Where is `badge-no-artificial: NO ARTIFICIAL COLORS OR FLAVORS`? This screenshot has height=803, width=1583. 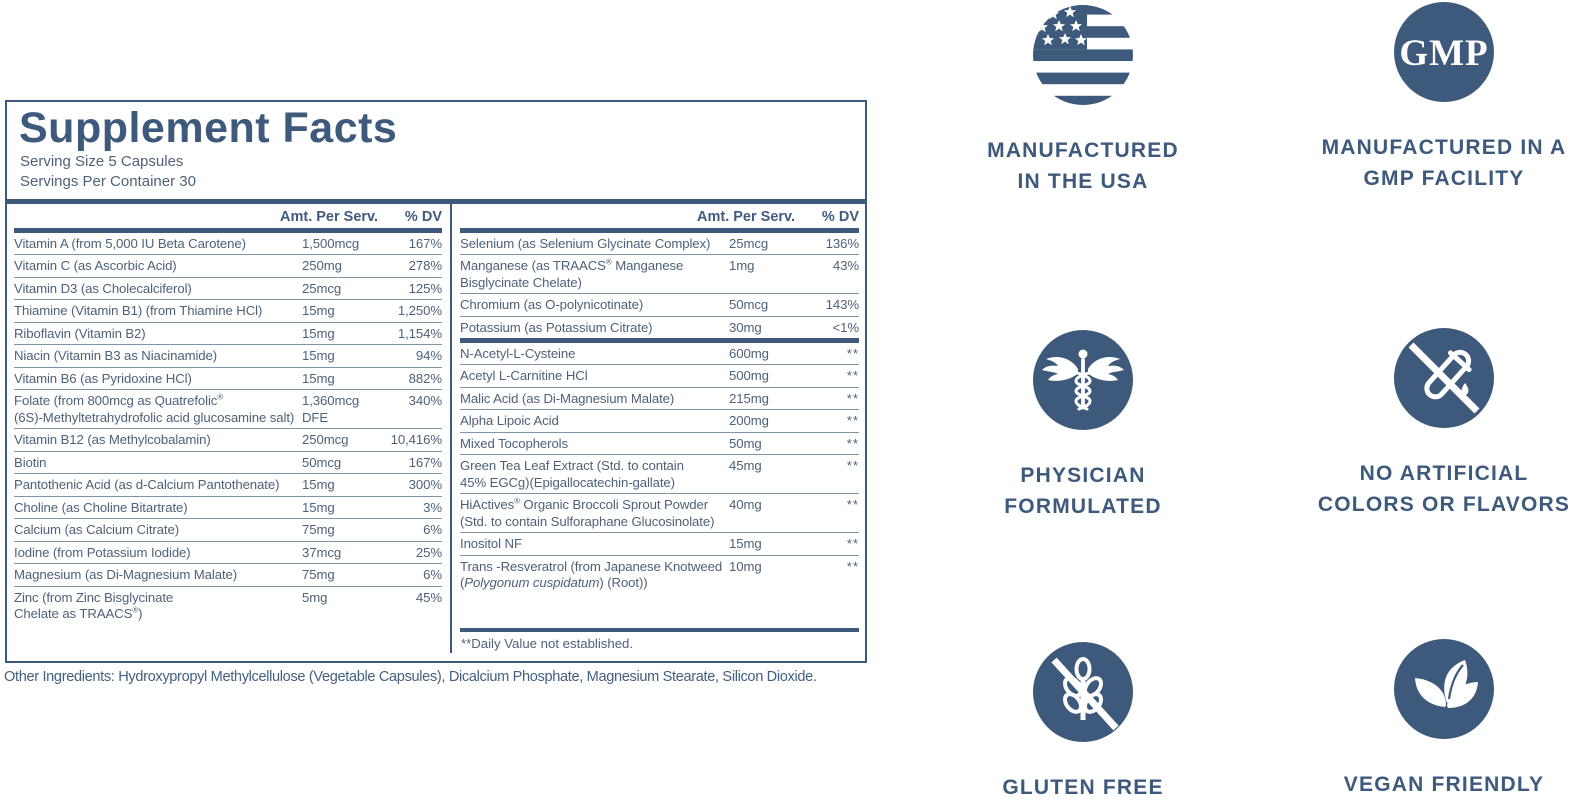
badge-no-artificial: NO ARTIFICIAL COLORS OR FLAVORS is located at coordinates (1442, 423).